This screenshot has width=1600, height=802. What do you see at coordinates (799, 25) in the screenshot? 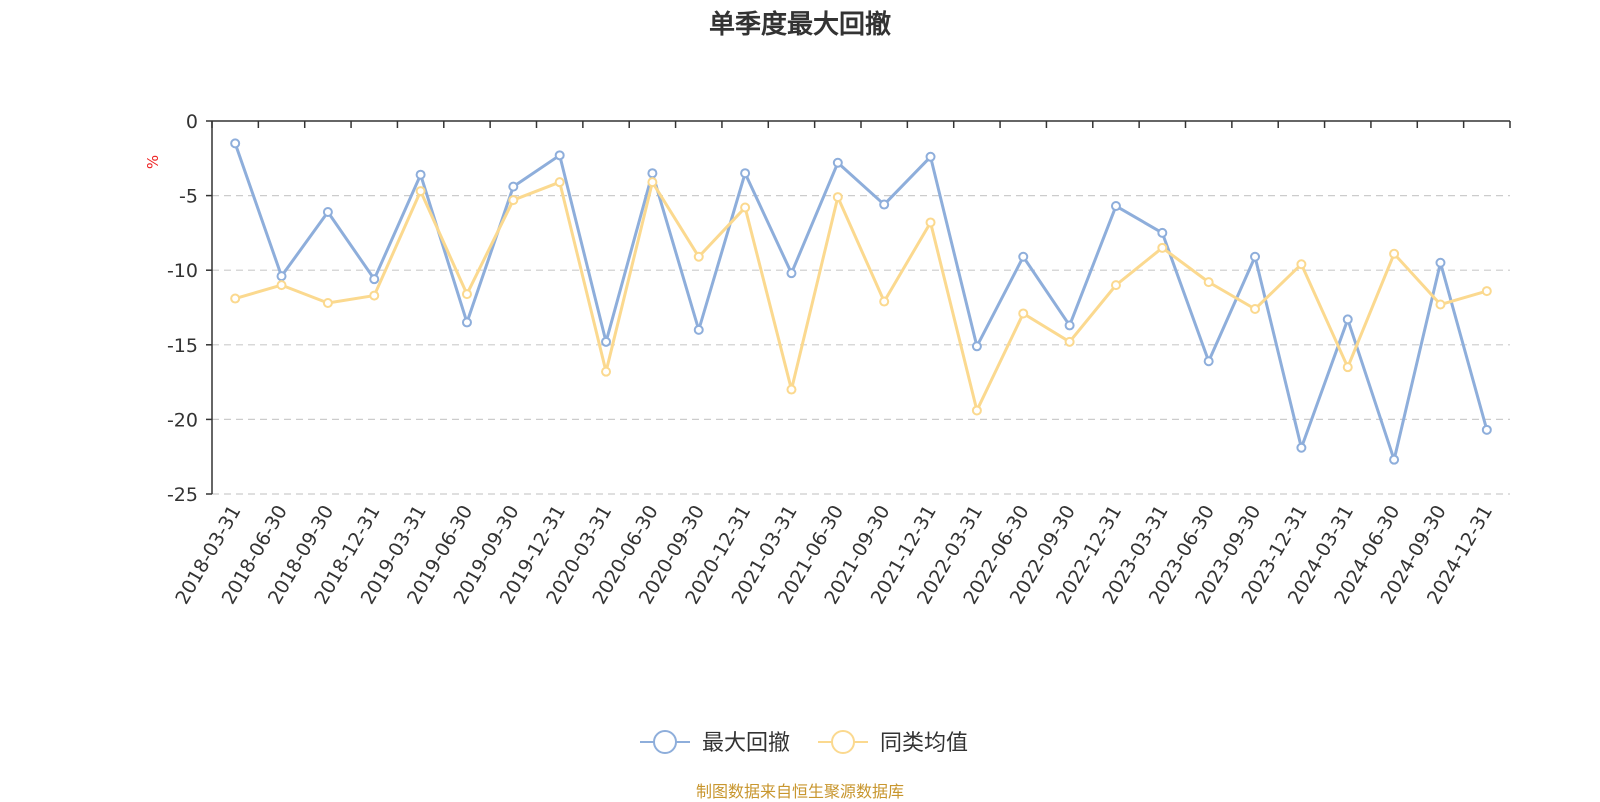
I see `chart-title: 单季度最大回撤` at bounding box center [799, 25].